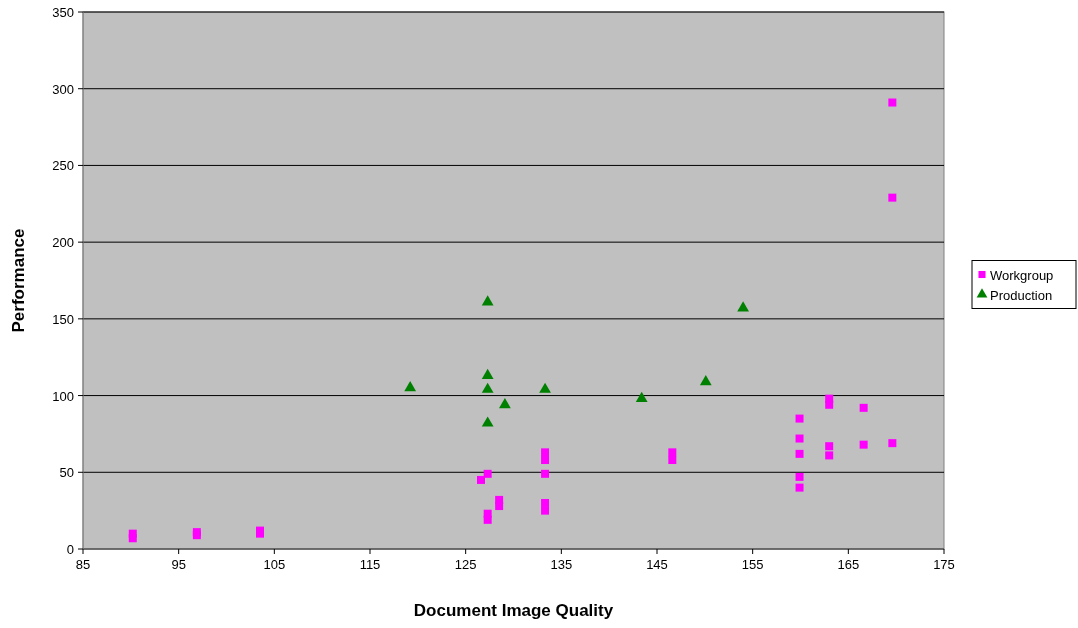 Image resolution: width=1078 pixels, height=628 pixels. I want to click on x-tick-label: 95, so click(178, 564).